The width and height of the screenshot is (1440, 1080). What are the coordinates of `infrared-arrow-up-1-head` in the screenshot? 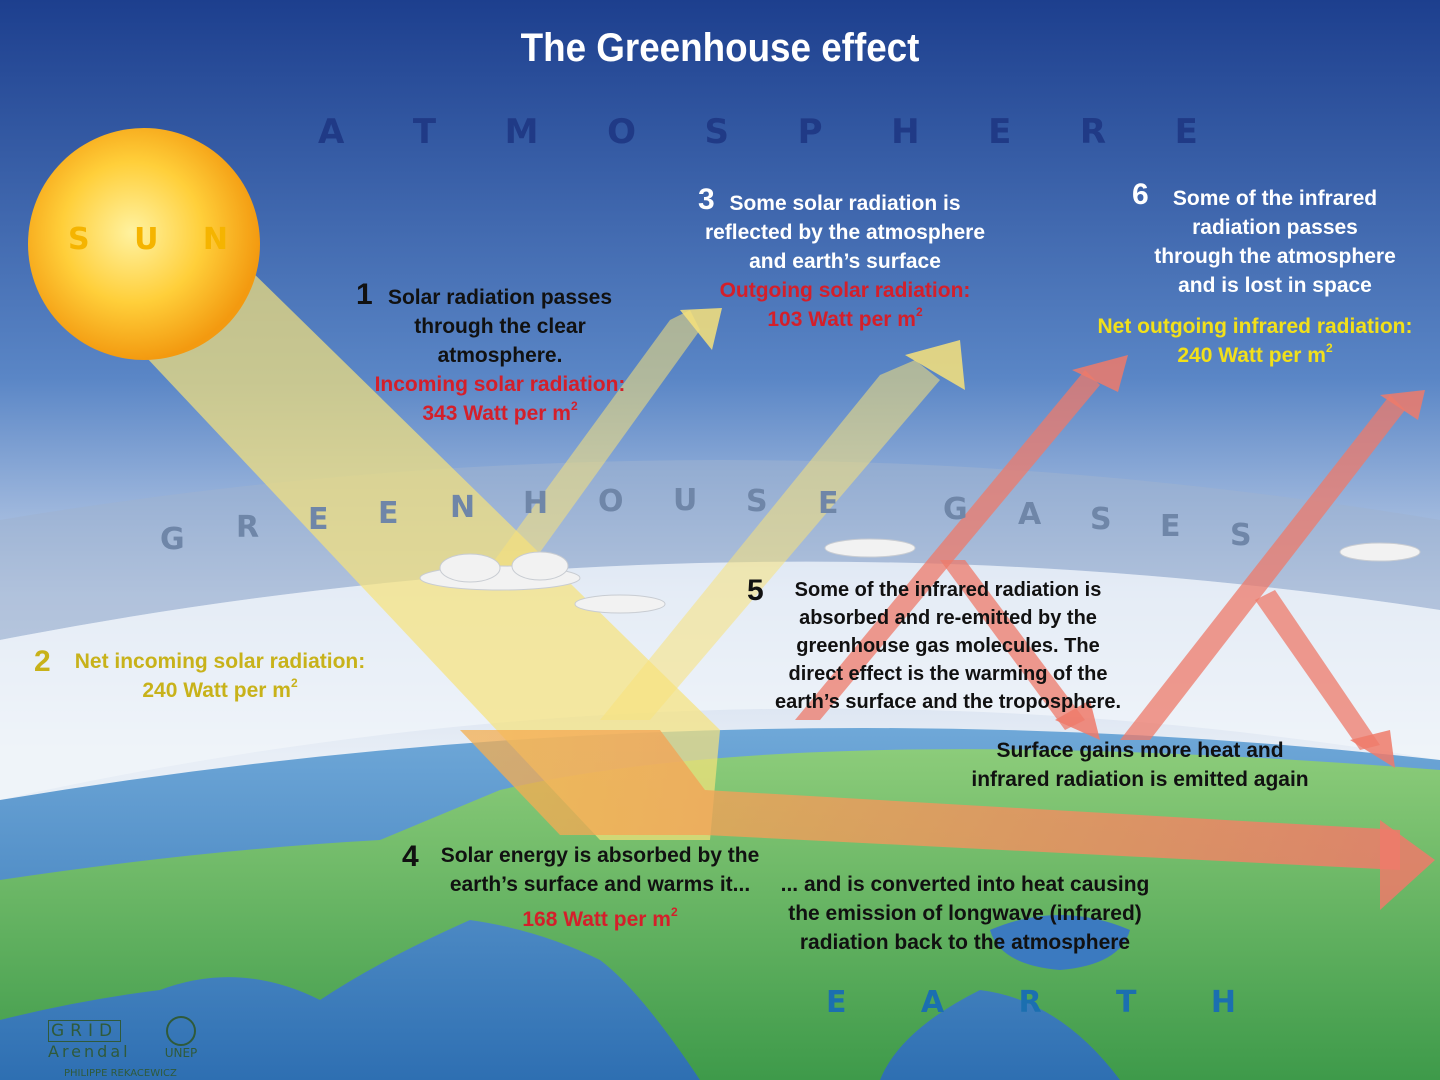 It's located at (1100, 373).